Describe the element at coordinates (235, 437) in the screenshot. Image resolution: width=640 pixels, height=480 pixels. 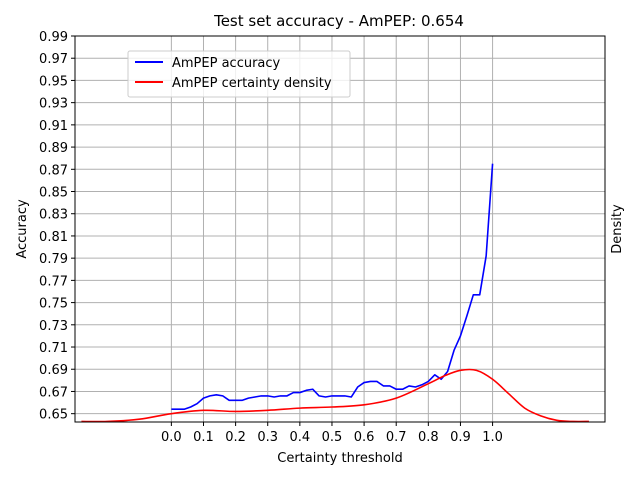
I see `x-tick-label: 0.2` at that location.